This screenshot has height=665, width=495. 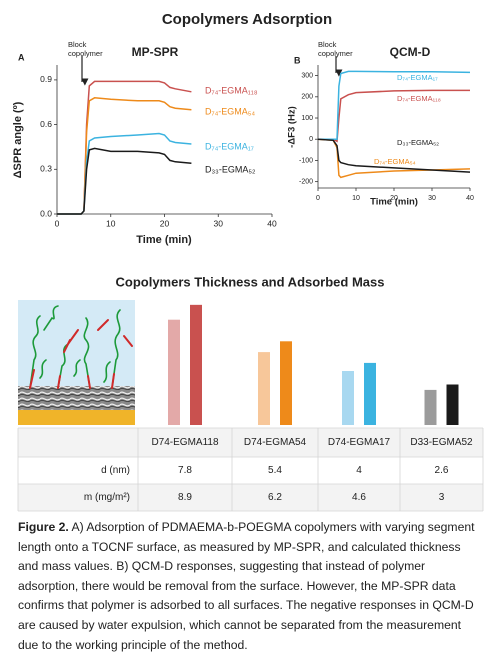 I want to click on table-header: D74-EGMA17, so click(x=359, y=442).